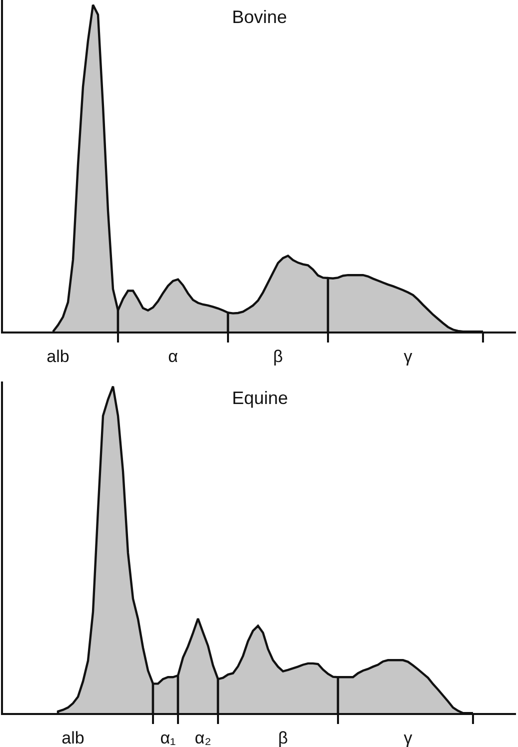 This screenshot has width=518, height=747. I want to click on x-tick-label: α₁, so click(168, 737).